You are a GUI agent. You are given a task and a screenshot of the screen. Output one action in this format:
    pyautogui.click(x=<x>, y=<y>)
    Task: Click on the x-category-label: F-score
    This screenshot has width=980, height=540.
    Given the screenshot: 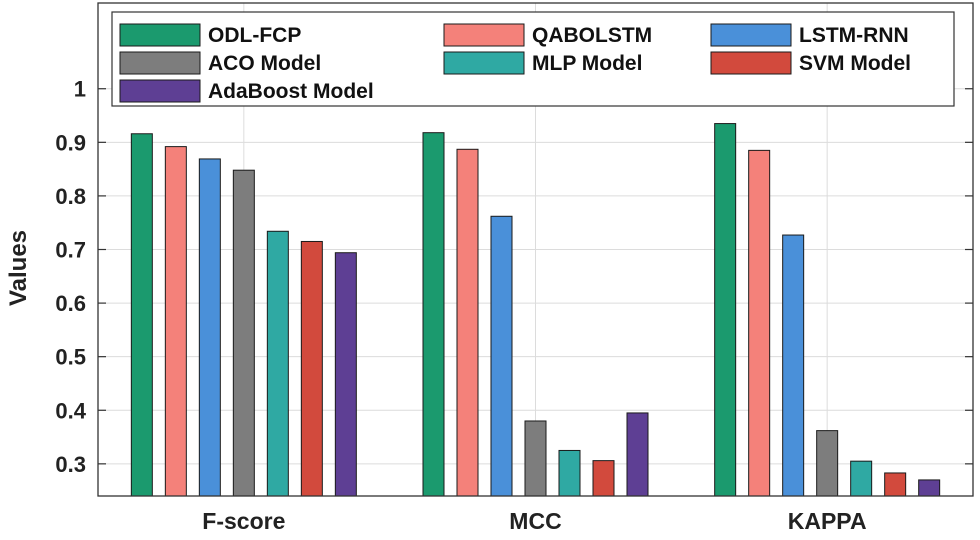 What is the action you would take?
    pyautogui.click(x=243, y=521)
    